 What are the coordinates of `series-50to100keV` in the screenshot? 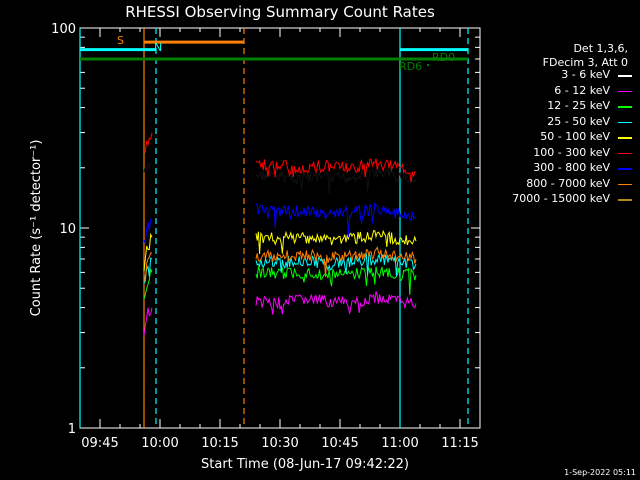 It's located at (280, 250).